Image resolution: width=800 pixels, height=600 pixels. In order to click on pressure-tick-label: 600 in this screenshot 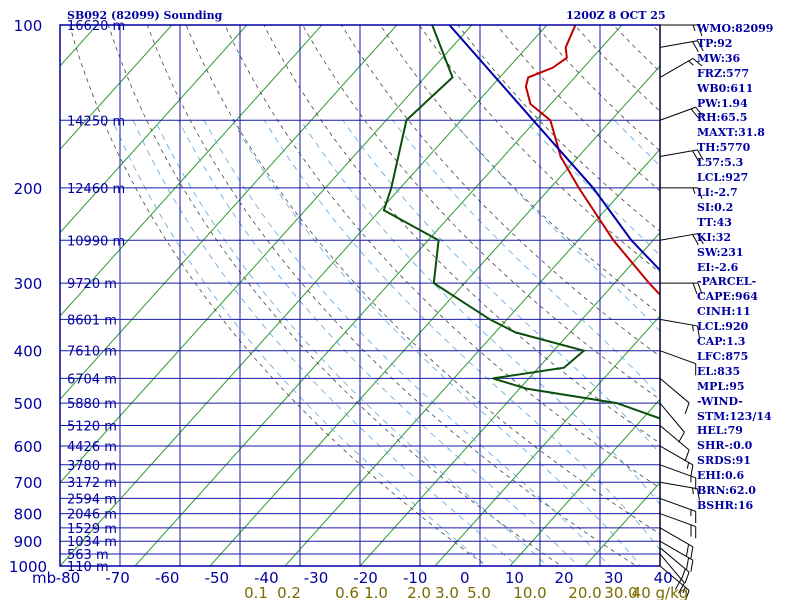, I will do `click(28, 447)`.